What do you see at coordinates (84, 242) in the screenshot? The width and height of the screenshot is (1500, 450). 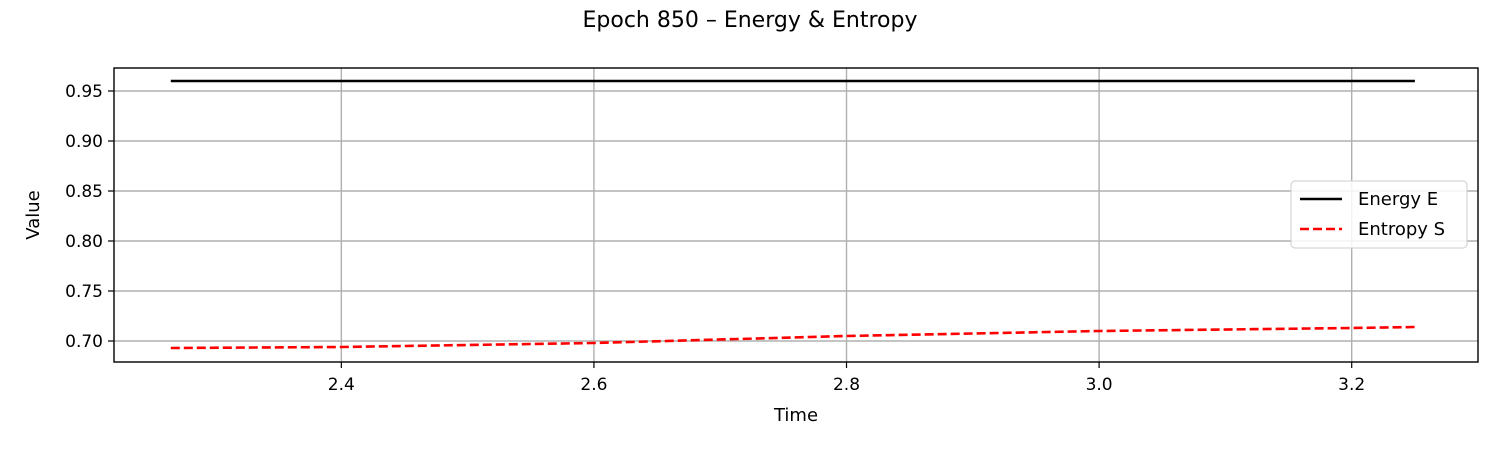 I see `y-tick-label: 0.80` at bounding box center [84, 242].